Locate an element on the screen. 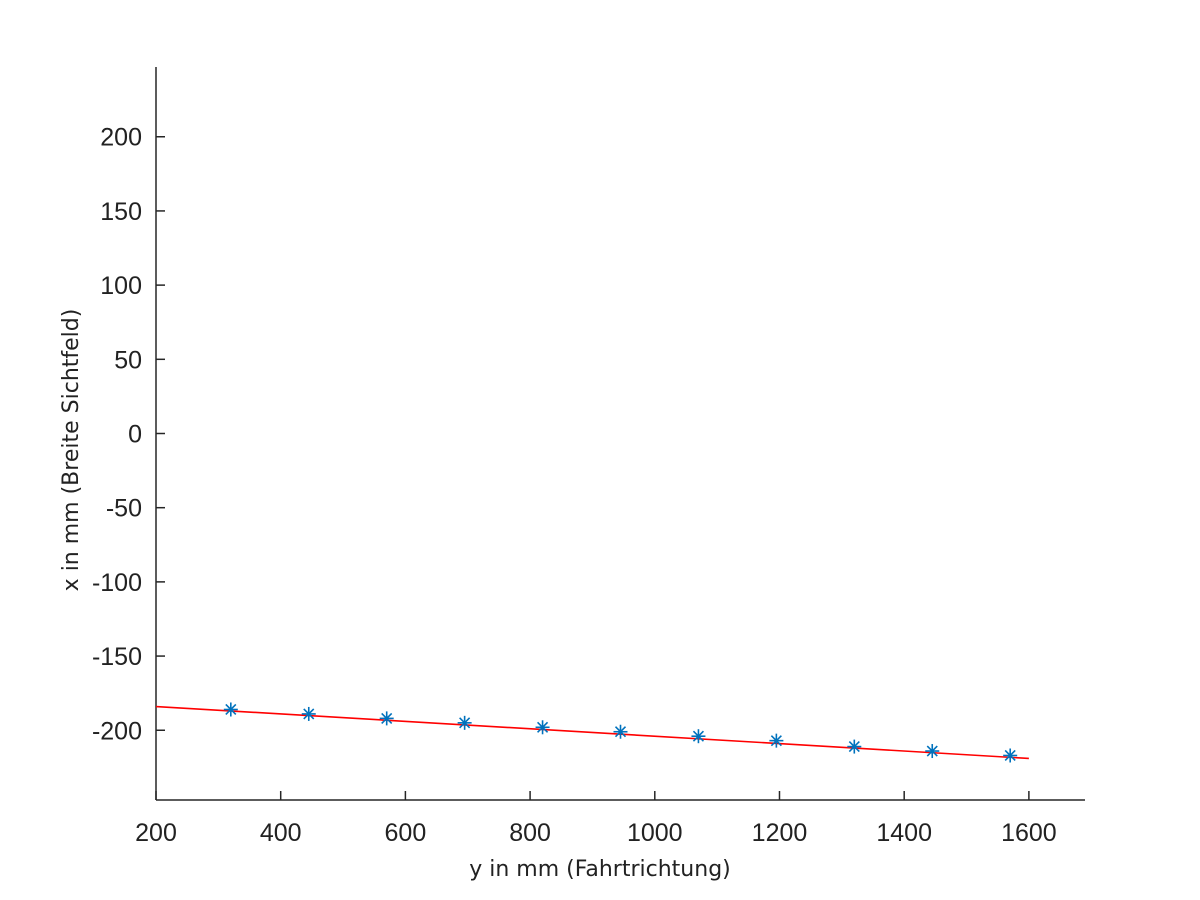 The width and height of the screenshot is (1200, 900). fit-line is located at coordinates (592, 732).